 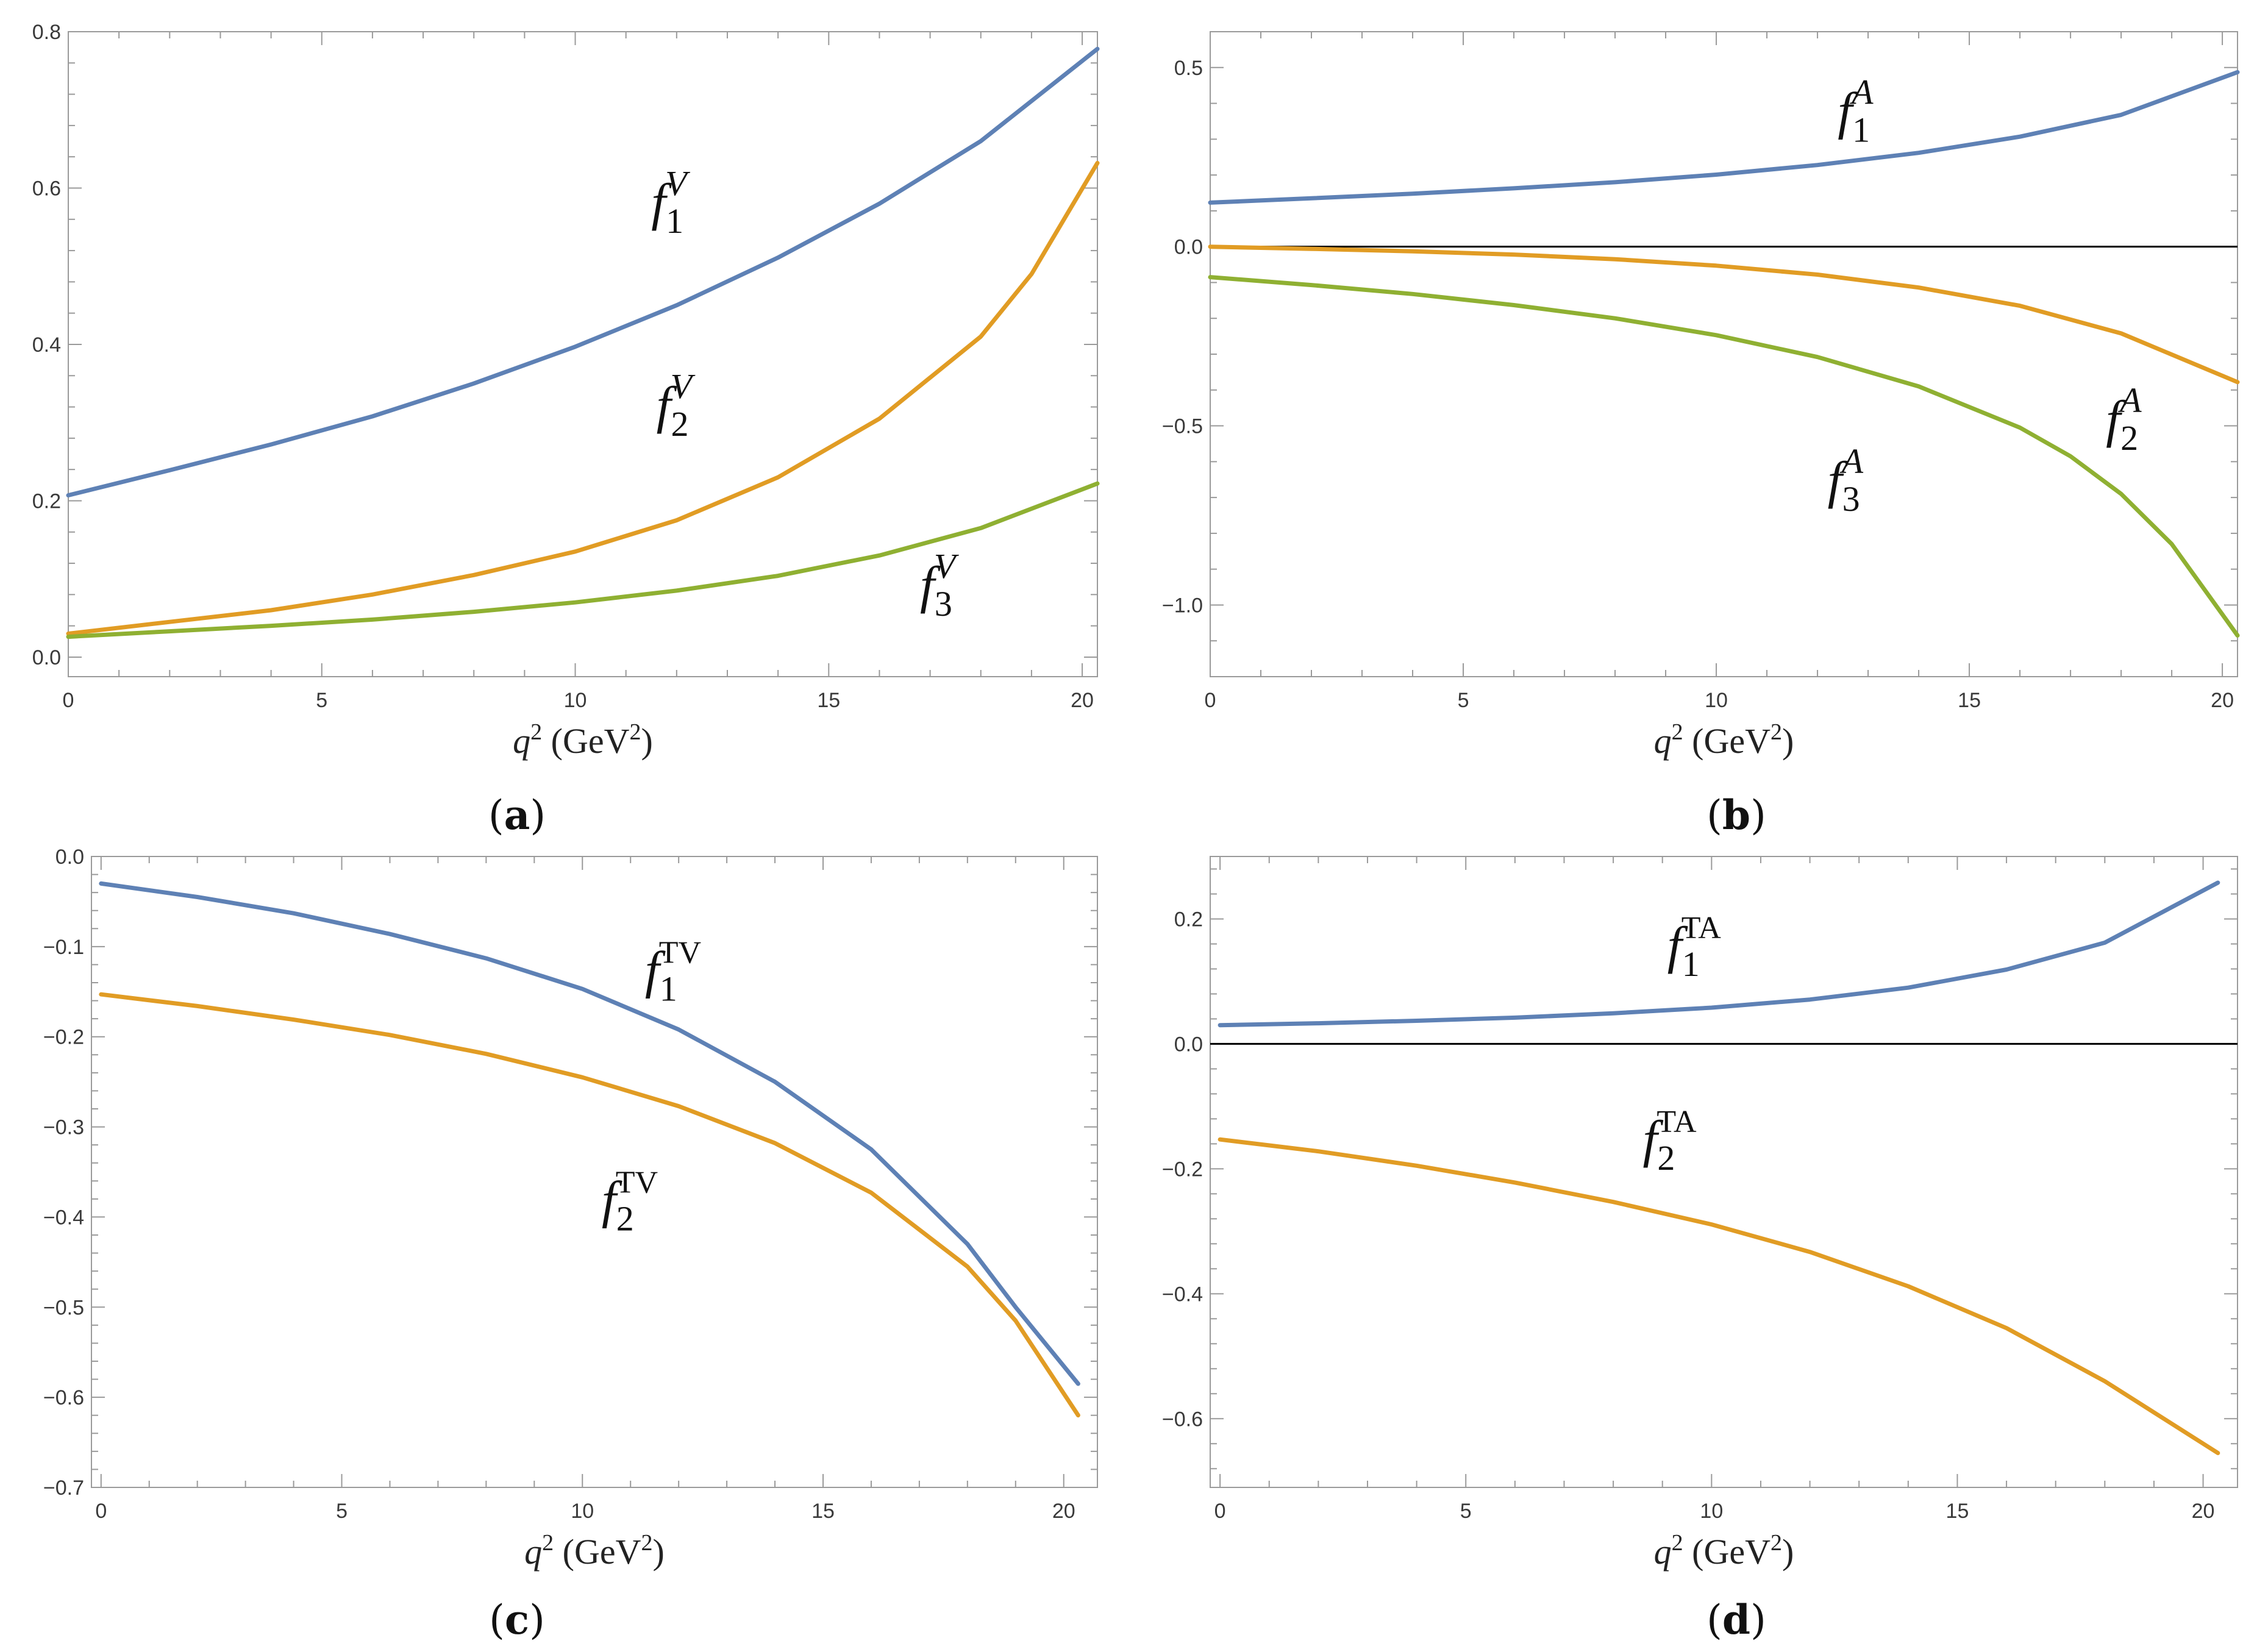 What do you see at coordinates (517, 815) in the screenshot?
I see `caption-letter: a` at bounding box center [517, 815].